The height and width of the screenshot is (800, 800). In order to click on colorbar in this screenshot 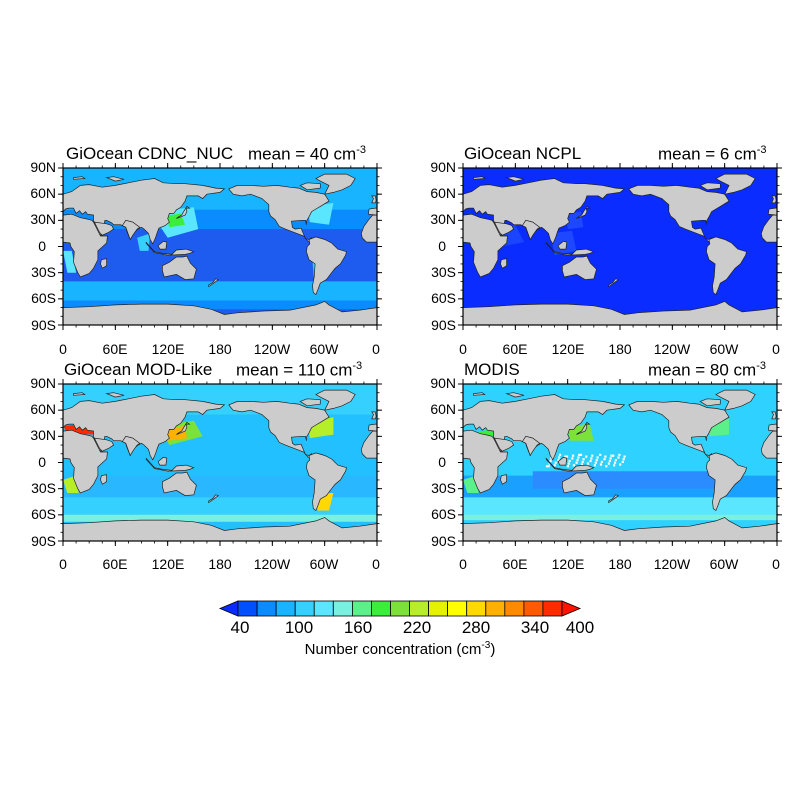, I will do `click(400, 608)`.